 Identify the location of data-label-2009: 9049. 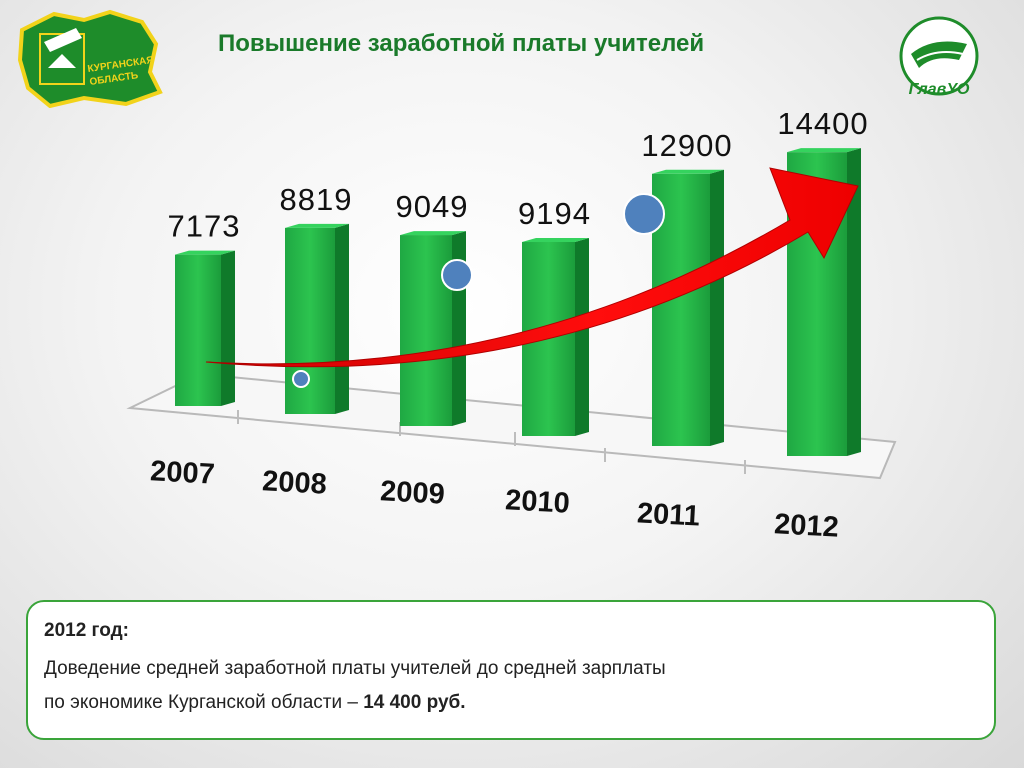
(432, 206).